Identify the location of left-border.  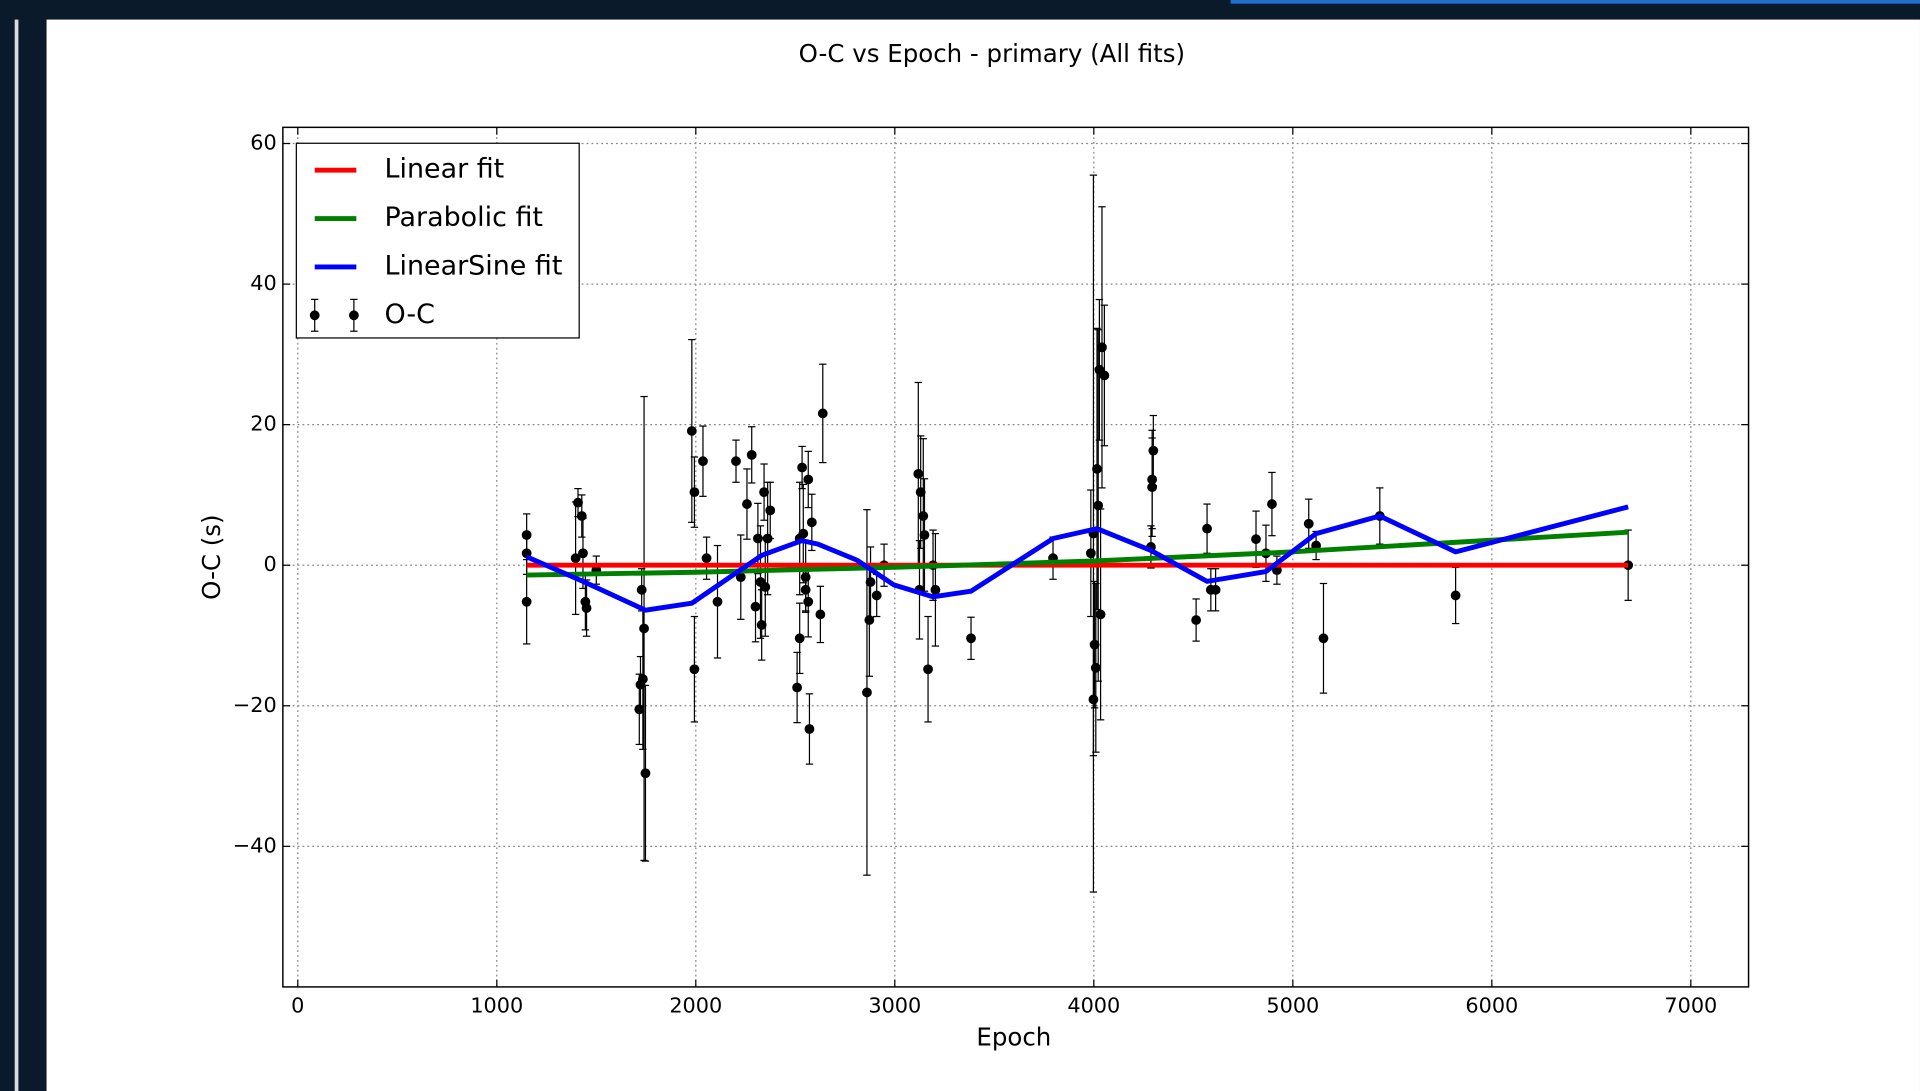
(16, 555).